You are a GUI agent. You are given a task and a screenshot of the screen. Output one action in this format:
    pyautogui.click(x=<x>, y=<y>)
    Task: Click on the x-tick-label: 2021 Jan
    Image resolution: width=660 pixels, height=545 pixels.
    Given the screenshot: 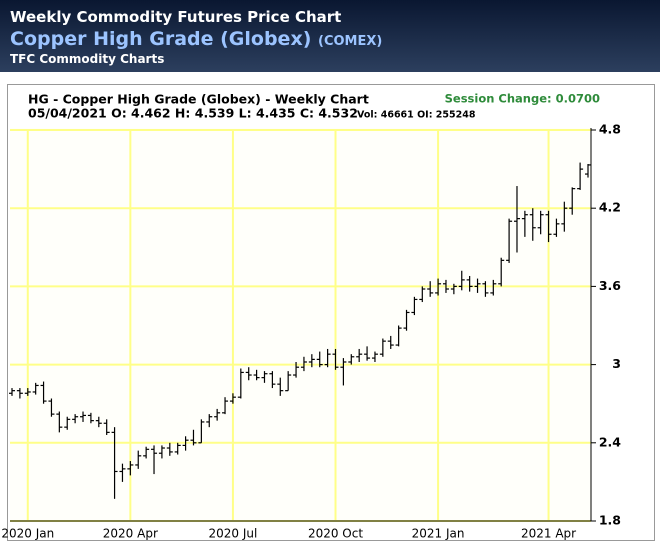 What is the action you would take?
    pyautogui.click(x=438, y=534)
    